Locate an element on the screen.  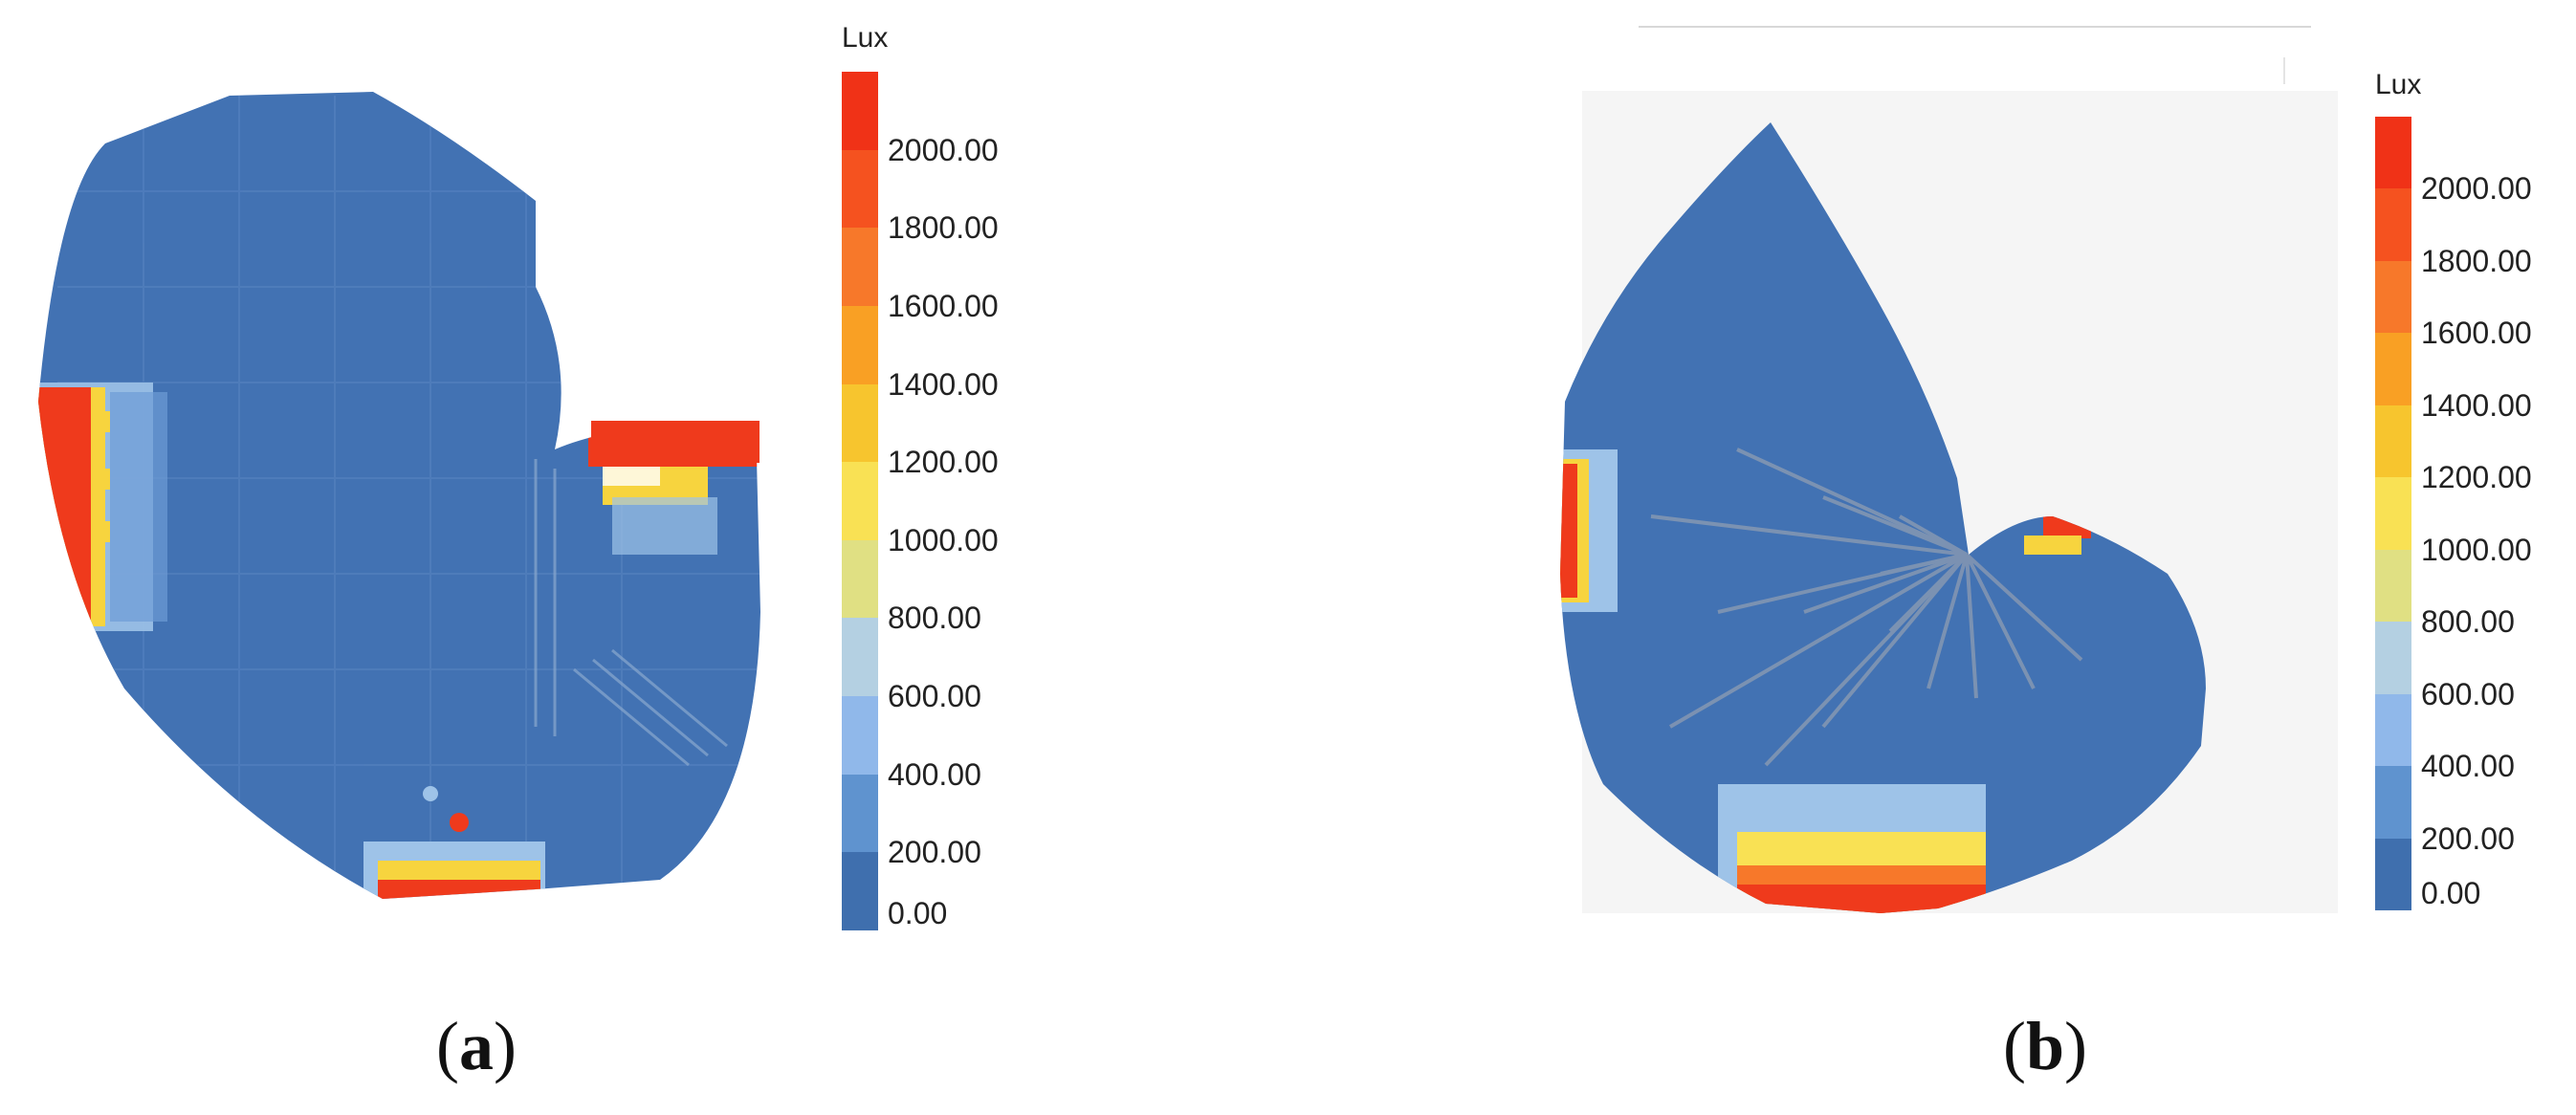
caption-b: (b) is located at coordinates (2045, 1046).